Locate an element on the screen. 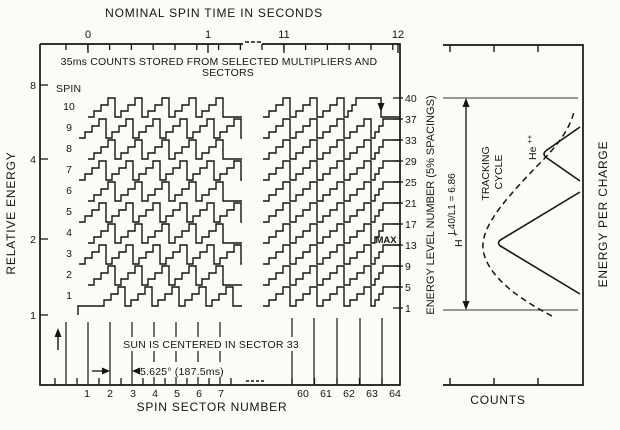  sector-number: 62 is located at coordinates (349, 394).